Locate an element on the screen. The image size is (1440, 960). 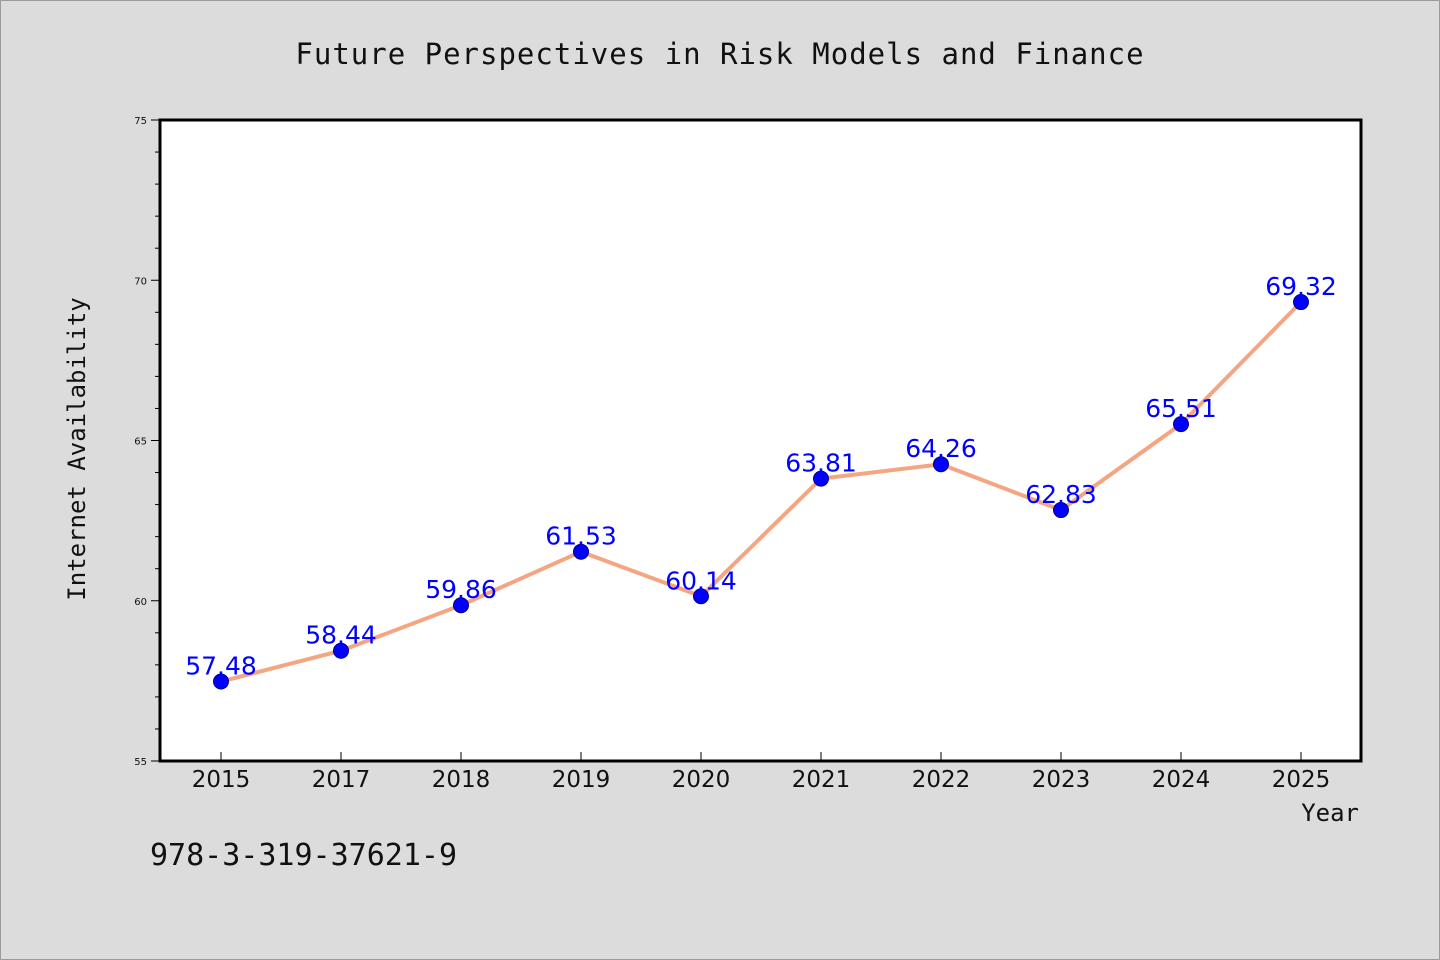
y-tick-label: 75 is located at coordinates (140, 121).